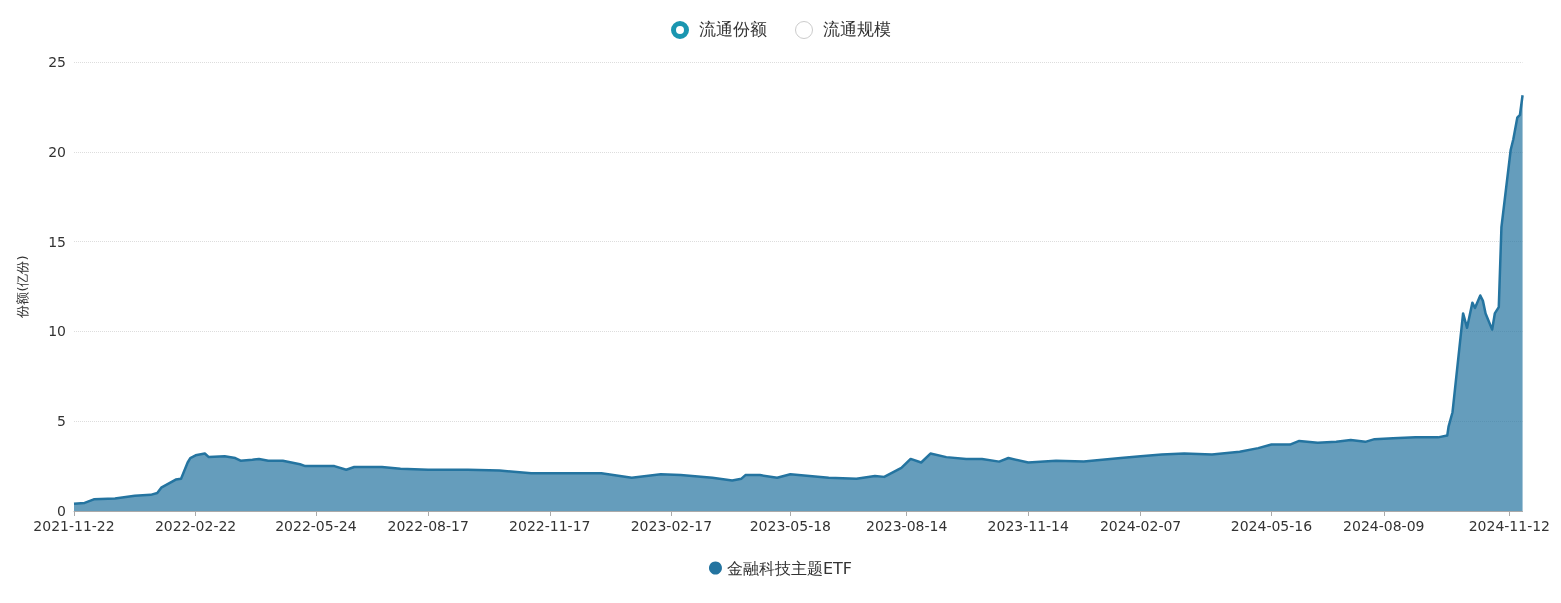 This screenshot has width=1561, height=603. Describe the element at coordinates (1384, 526) in the screenshot. I see `x-tick-label: 2024-08-09` at that location.